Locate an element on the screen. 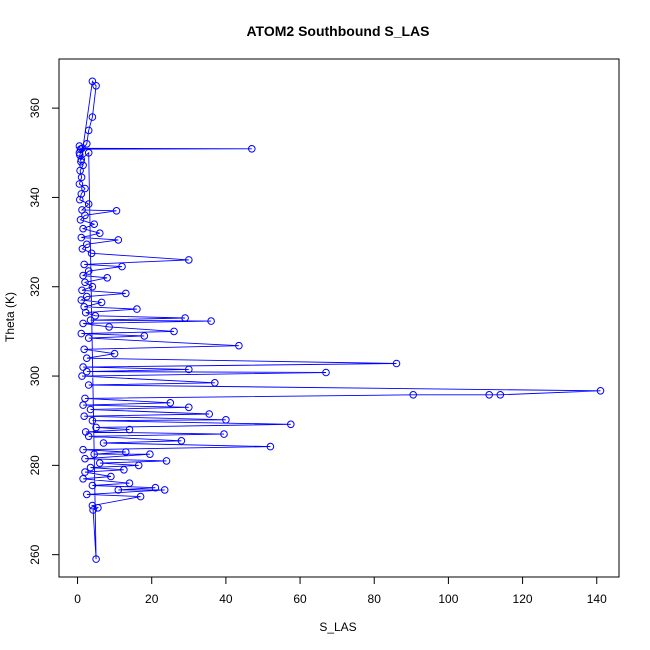 The image size is (650, 650). x-tick-label: 140 is located at coordinates (597, 599).